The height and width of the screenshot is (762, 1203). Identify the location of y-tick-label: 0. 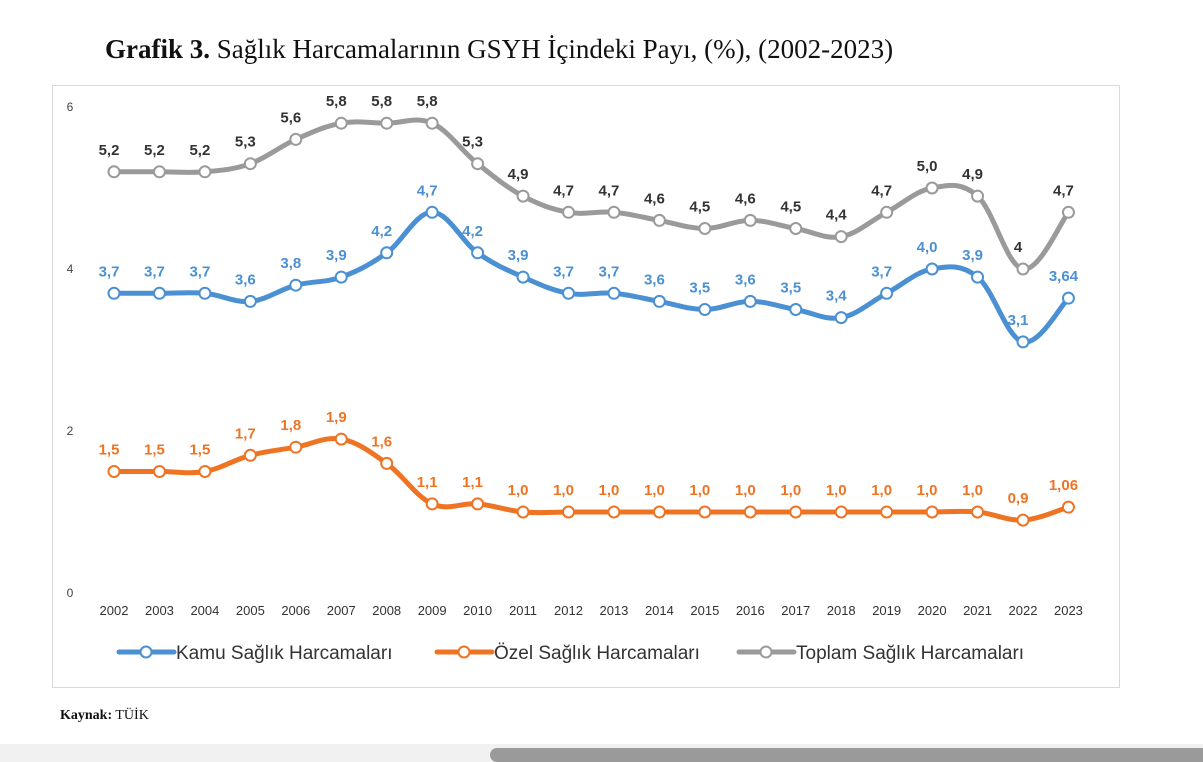
(70, 593).